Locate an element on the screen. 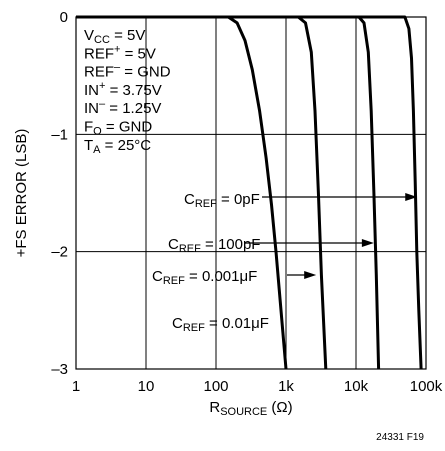 Image resolution: width=445 pixels, height=451 pixels. x-tick-label: 1k is located at coordinates (286, 386).